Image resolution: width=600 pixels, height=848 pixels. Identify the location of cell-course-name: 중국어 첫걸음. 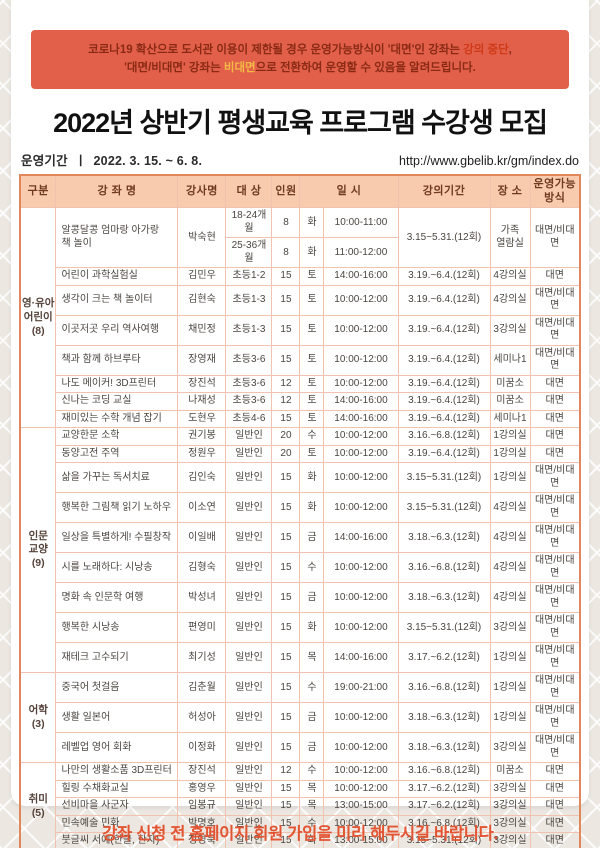
(117, 688).